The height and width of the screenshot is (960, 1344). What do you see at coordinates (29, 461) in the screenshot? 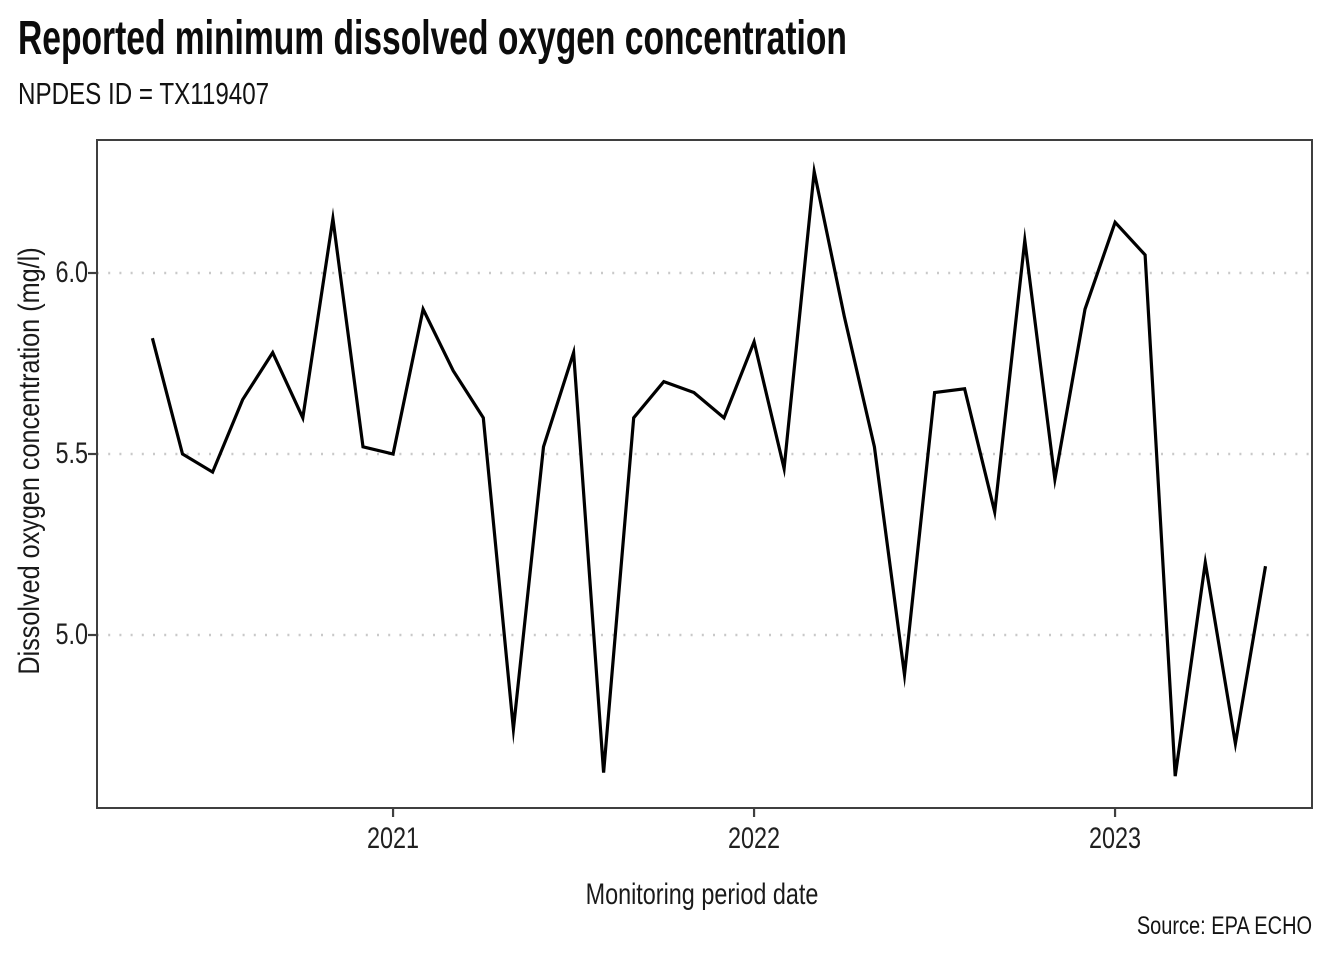
I see `y-axis-title: Dissolved oxygen concentration (mg/l)` at bounding box center [29, 461].